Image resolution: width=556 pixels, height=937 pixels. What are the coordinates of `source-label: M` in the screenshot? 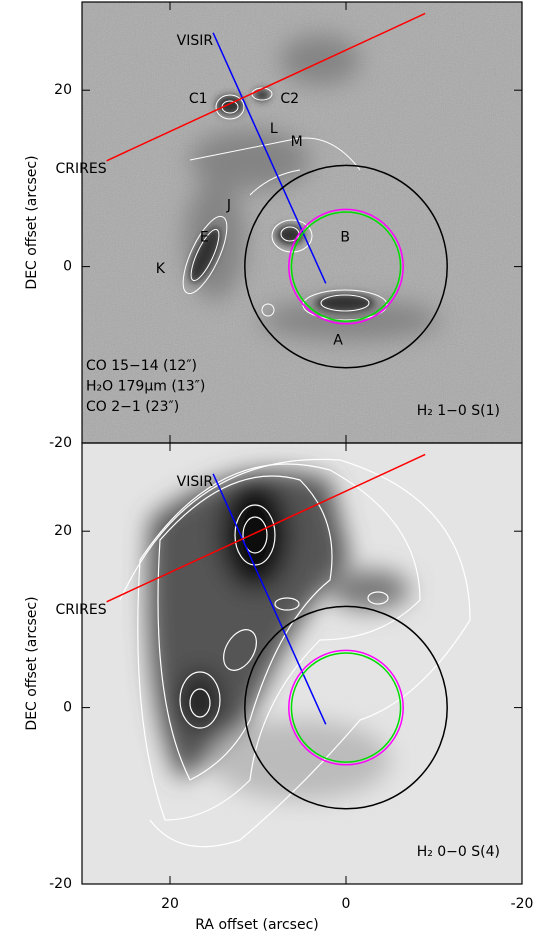 It's located at (297, 142).